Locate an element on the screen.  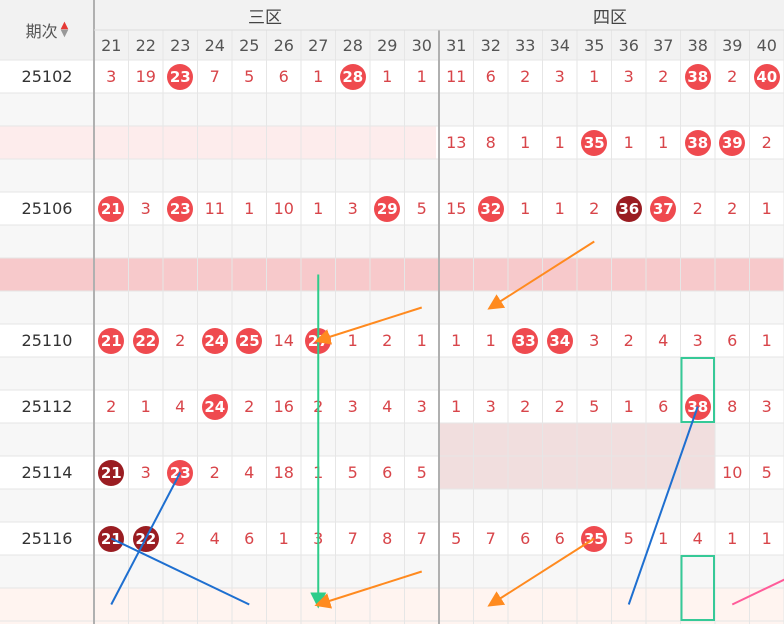
selected-number-ball: 39 is located at coordinates (732, 604).